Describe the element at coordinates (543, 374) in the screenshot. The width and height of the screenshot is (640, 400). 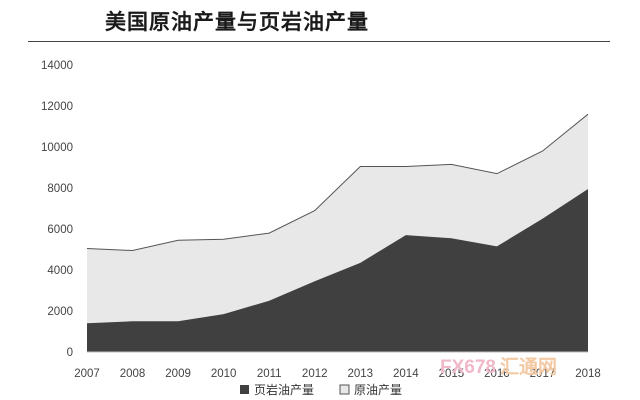
I see `x-tick-label: 2017` at that location.